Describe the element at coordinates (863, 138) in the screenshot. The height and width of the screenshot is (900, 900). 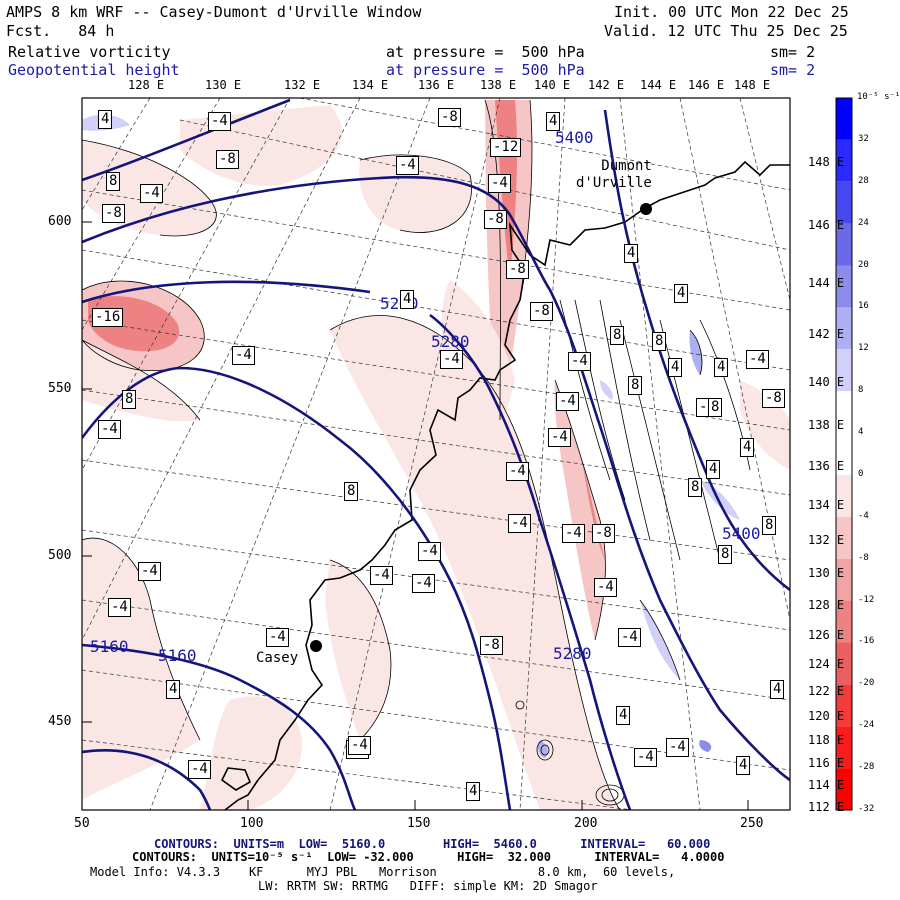
I see `colorbar-tick-label: 32` at that location.